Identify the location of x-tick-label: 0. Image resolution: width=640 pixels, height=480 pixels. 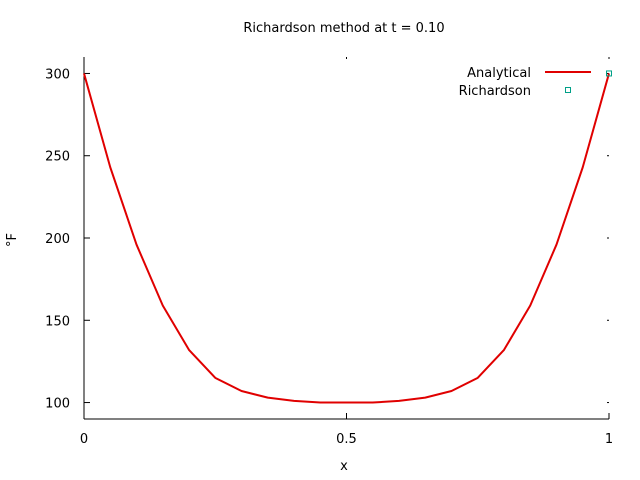
(84, 439).